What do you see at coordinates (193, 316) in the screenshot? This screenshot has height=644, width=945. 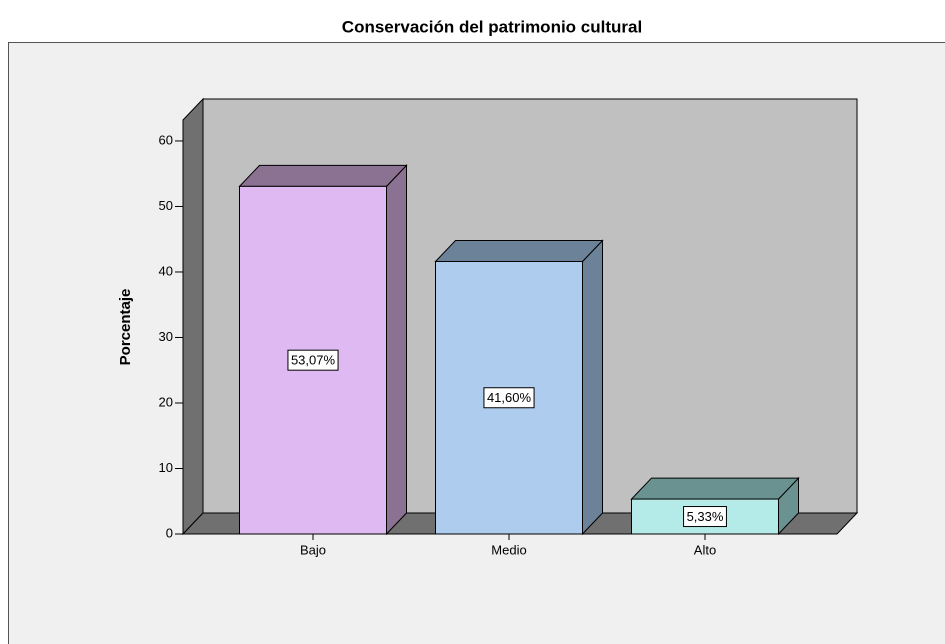 I see `left-wall` at bounding box center [193, 316].